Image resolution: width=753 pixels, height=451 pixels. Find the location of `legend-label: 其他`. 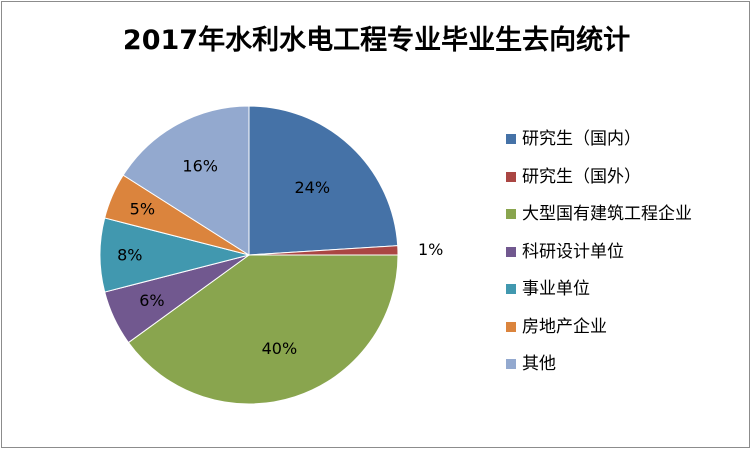

legend-label: 其他 is located at coordinates (539, 364).